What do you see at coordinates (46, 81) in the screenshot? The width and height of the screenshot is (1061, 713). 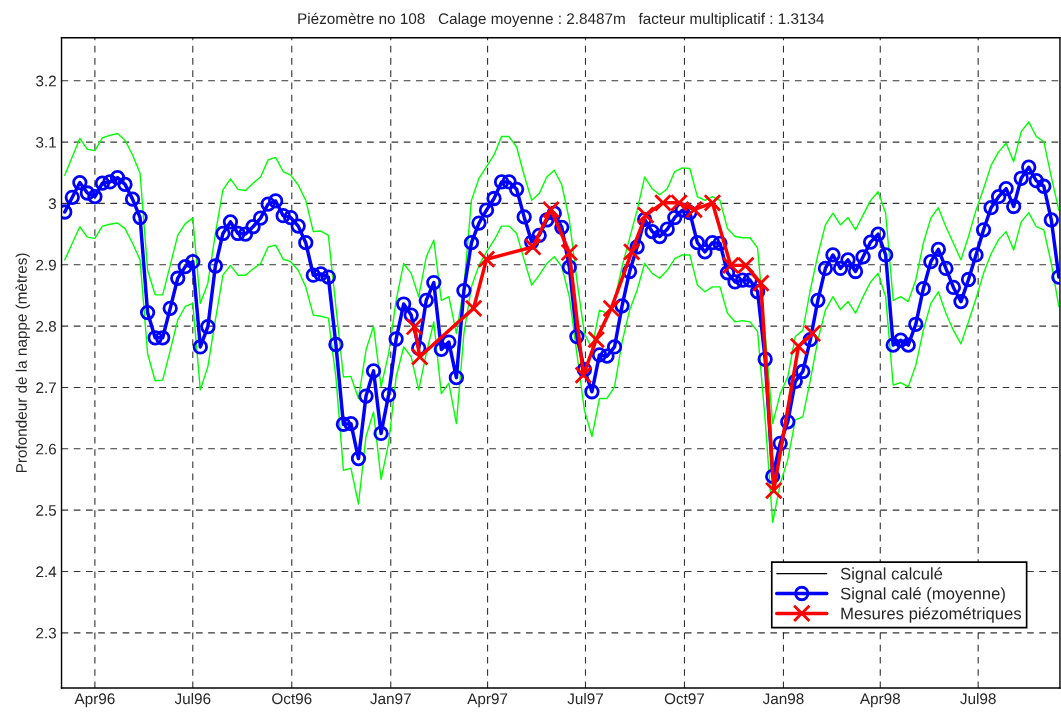 I see `y-tick-label: 3.2` at bounding box center [46, 81].